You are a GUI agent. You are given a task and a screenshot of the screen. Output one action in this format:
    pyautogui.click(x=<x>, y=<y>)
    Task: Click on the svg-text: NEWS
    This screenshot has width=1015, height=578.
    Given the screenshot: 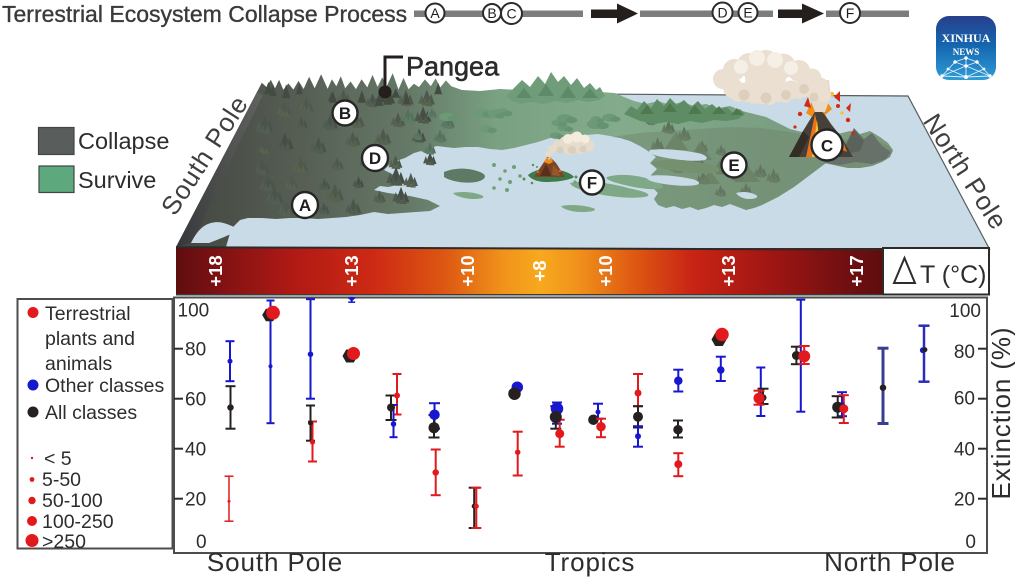 What is the action you would take?
    pyautogui.click(x=966, y=52)
    